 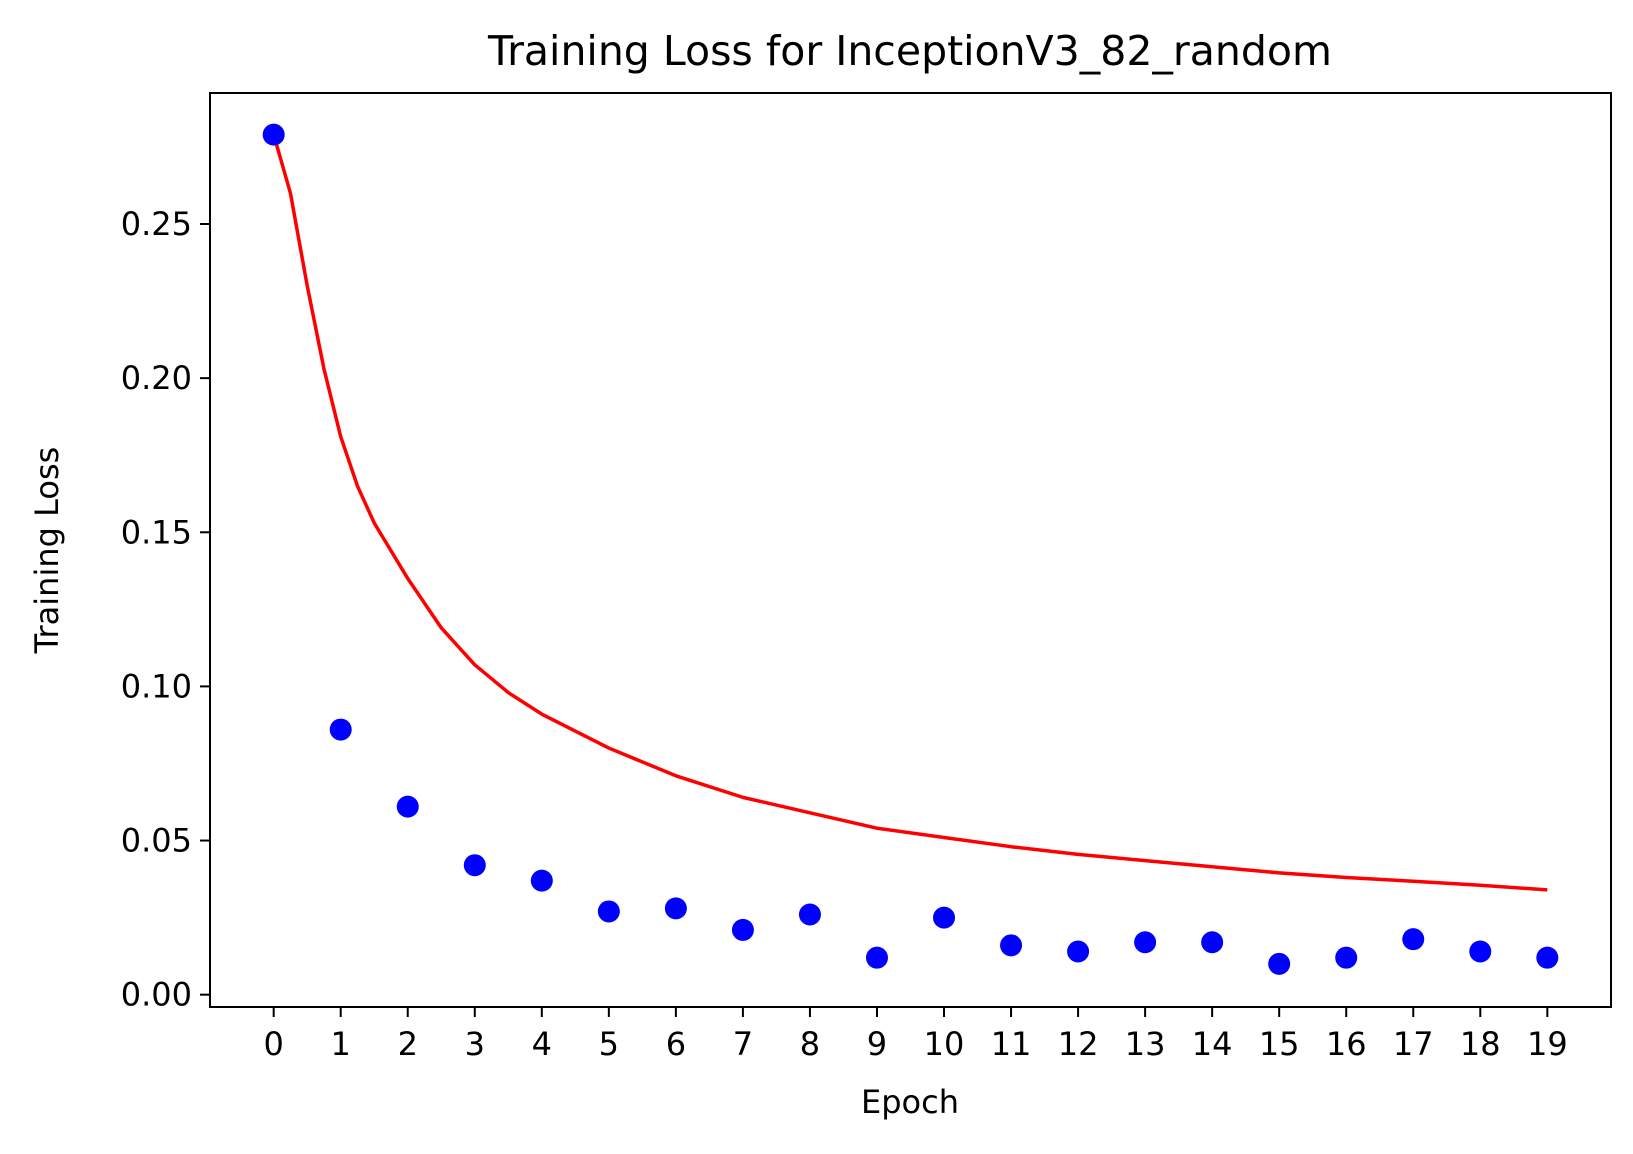 I want to click on x-tick-label: 9, so click(x=877, y=1044).